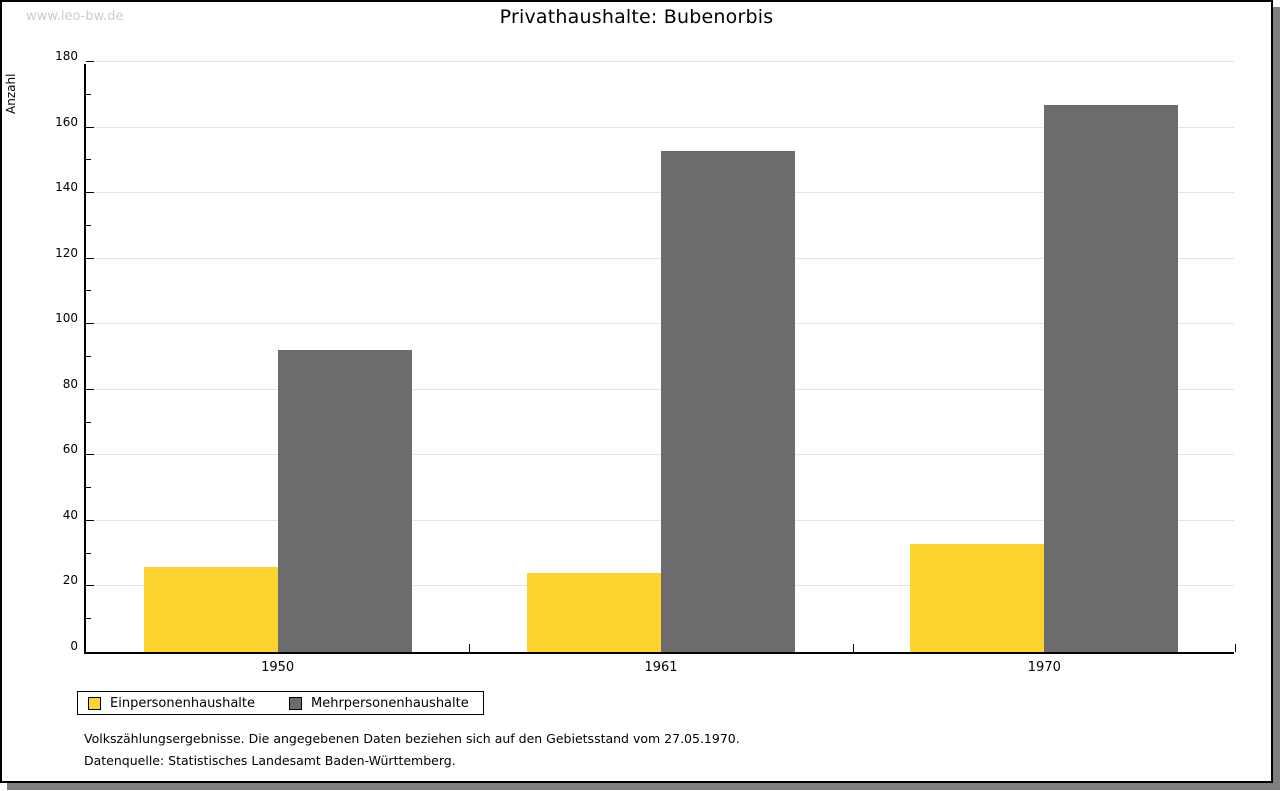  What do you see at coordinates (182, 703) in the screenshot?
I see `legend-label: Einpersonenhaushalte` at bounding box center [182, 703].